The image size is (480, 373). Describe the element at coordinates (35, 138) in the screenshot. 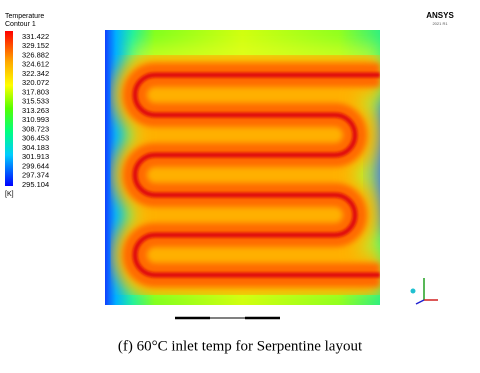

I see `legend-level: 306.453` at that location.